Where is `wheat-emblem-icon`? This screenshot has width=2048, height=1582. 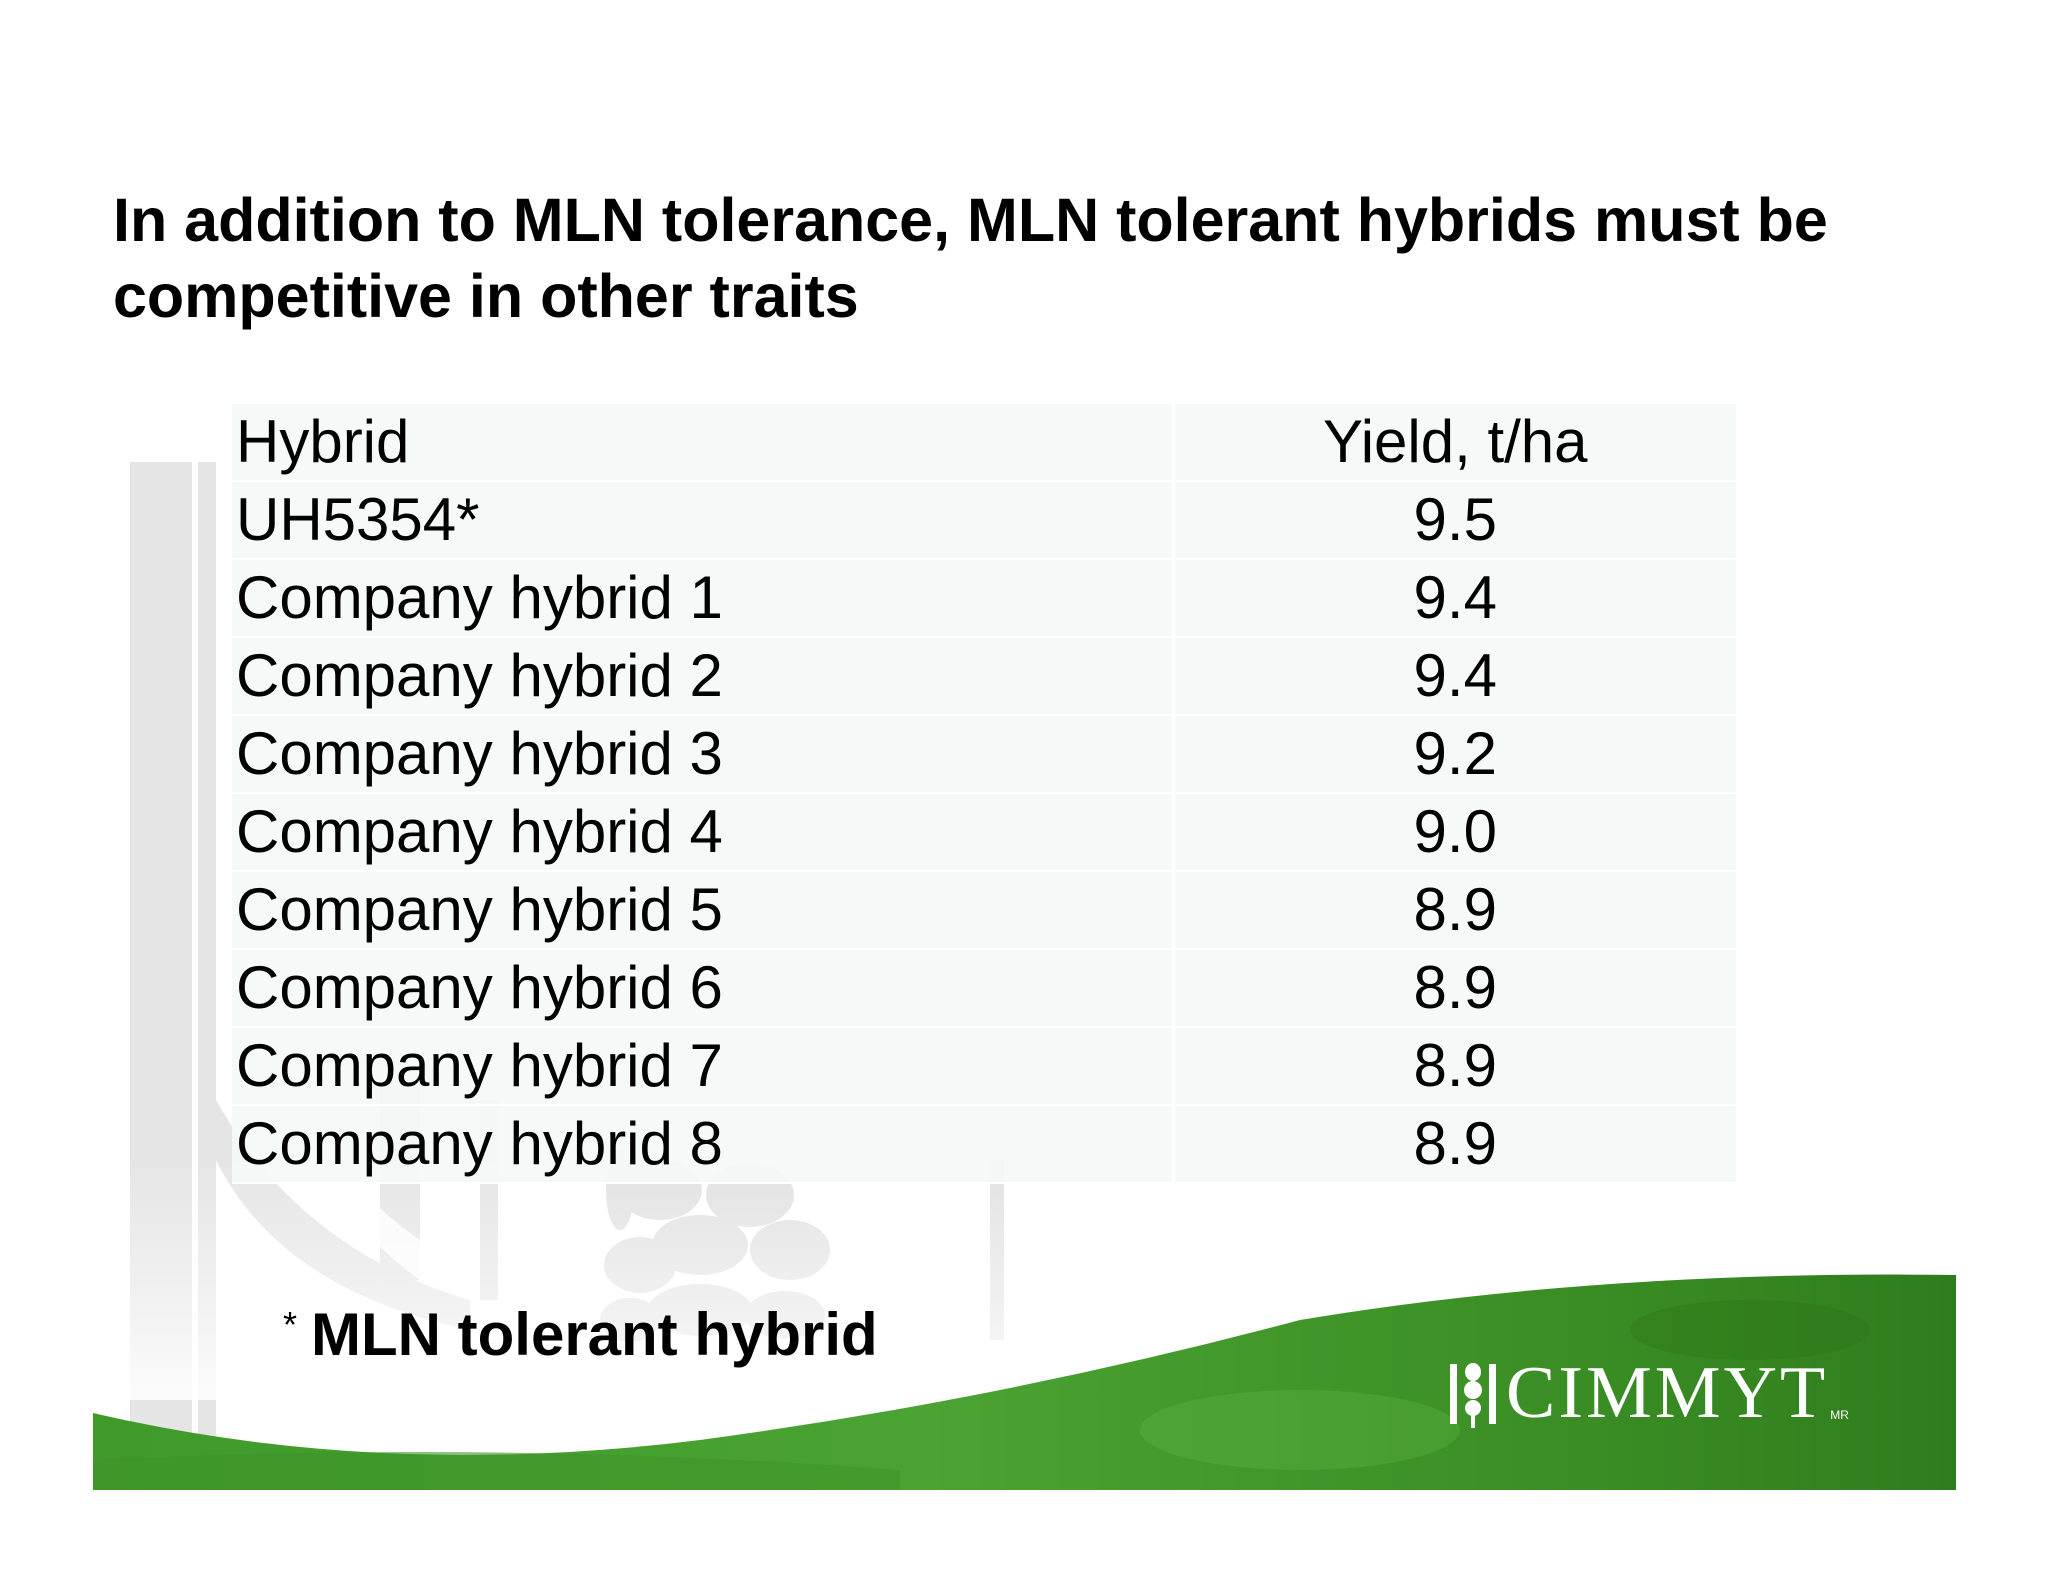
wheat-emblem-icon is located at coordinates (1473, 1395).